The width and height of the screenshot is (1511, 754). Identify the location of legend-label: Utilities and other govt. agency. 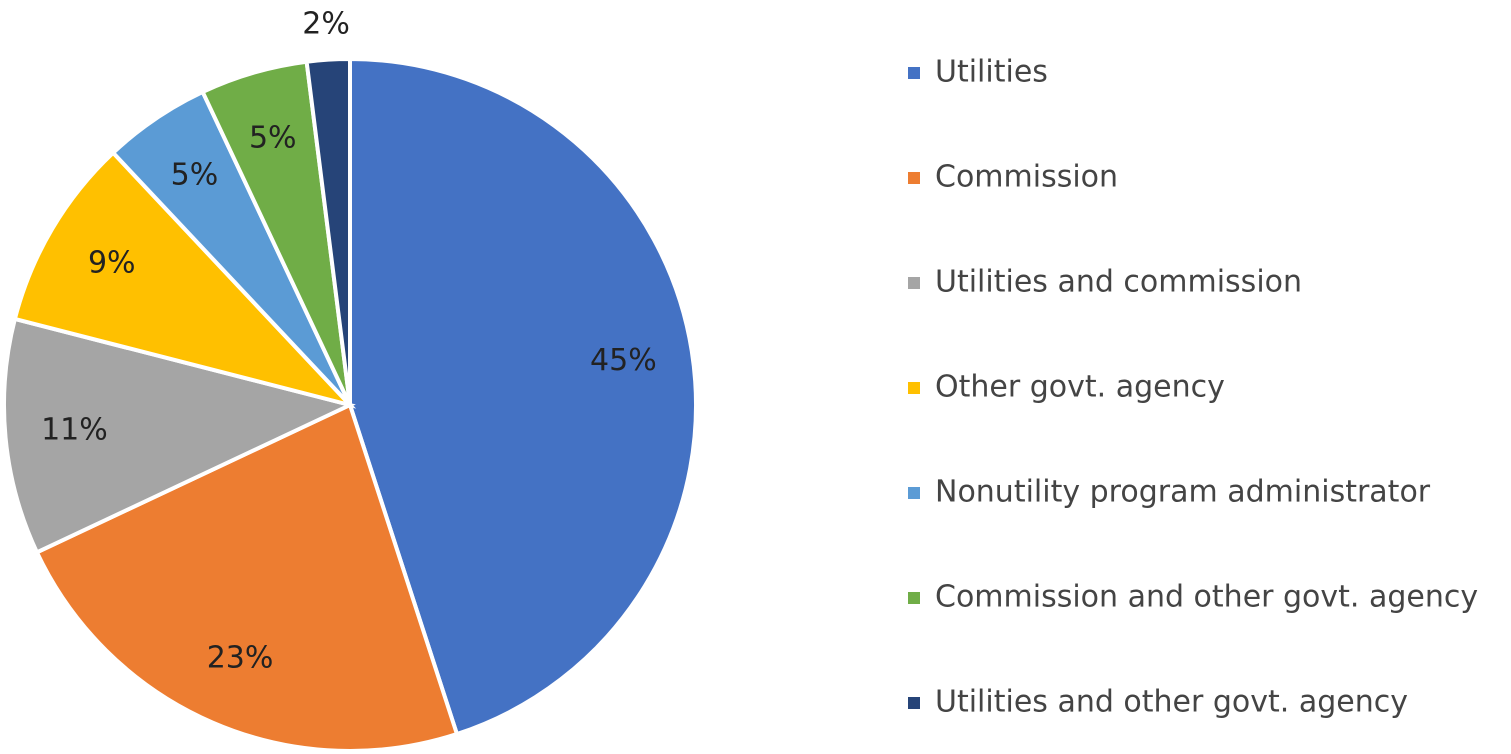
(1171, 702).